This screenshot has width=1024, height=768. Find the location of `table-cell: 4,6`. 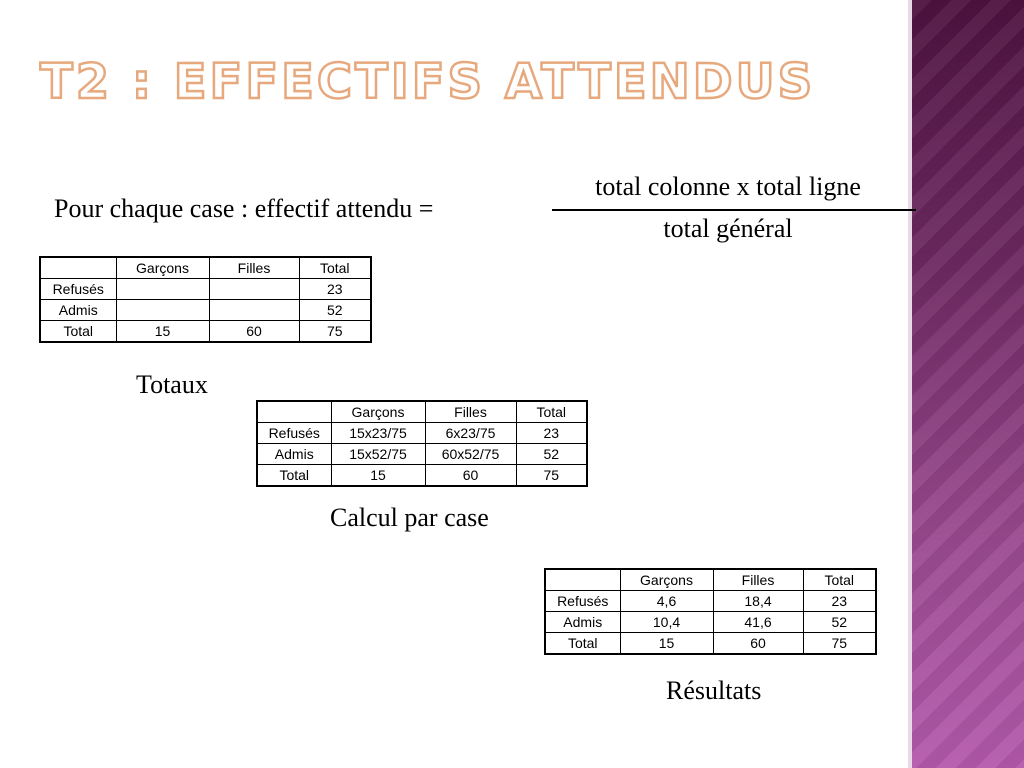

table-cell: 4,6 is located at coordinates (666, 601).